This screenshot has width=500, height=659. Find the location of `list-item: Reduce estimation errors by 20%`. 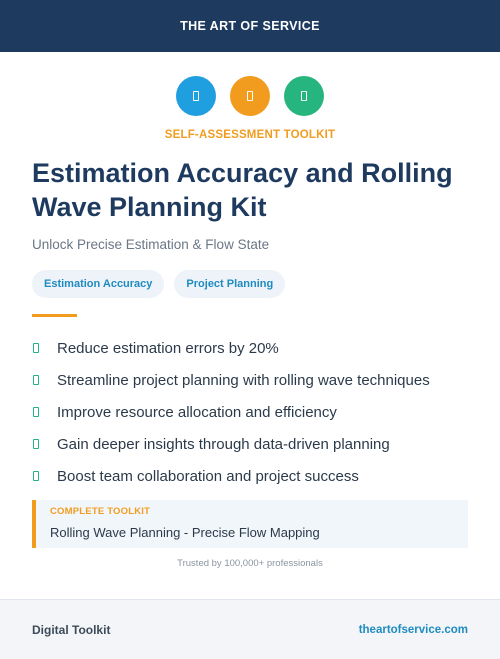

list-item: Reduce estimation errors by 20% is located at coordinates (257, 348).